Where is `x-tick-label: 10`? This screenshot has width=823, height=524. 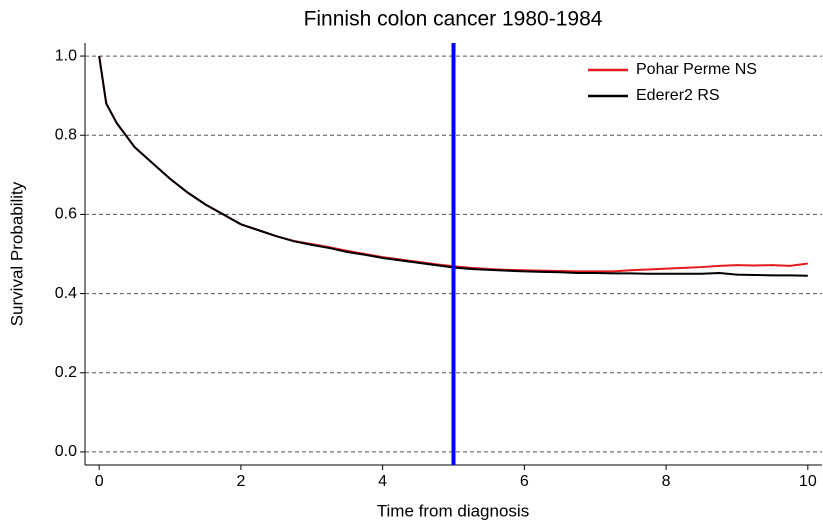
x-tick-label: 10 is located at coordinates (808, 481).